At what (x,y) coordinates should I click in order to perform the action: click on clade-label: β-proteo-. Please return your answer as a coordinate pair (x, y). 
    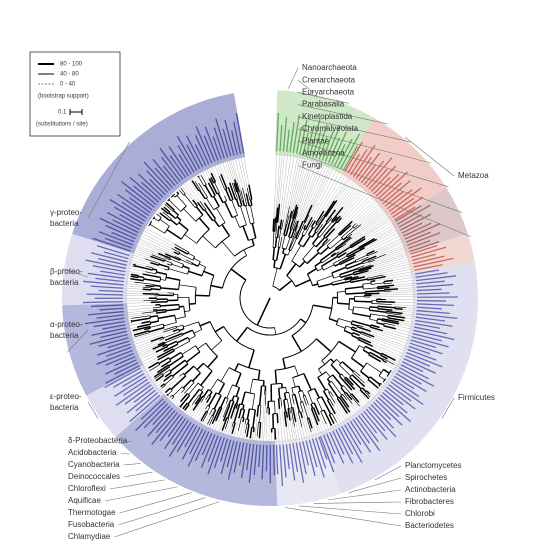
    Looking at the image, I should click on (66, 271).